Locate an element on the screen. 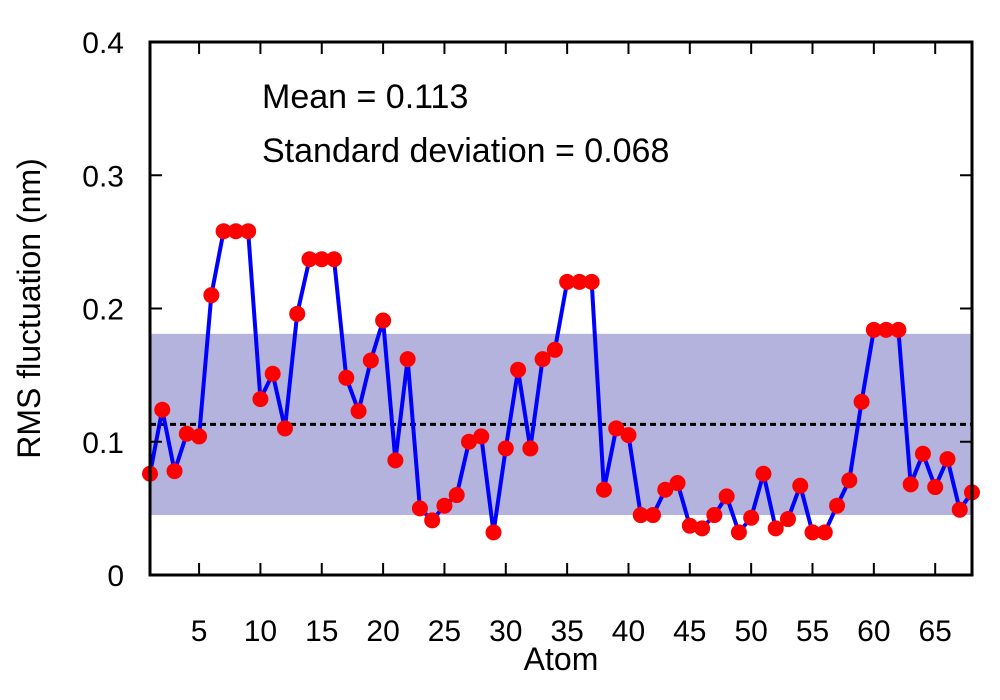 The image size is (1000, 700). x-tick-label: 45 is located at coordinates (689, 631).